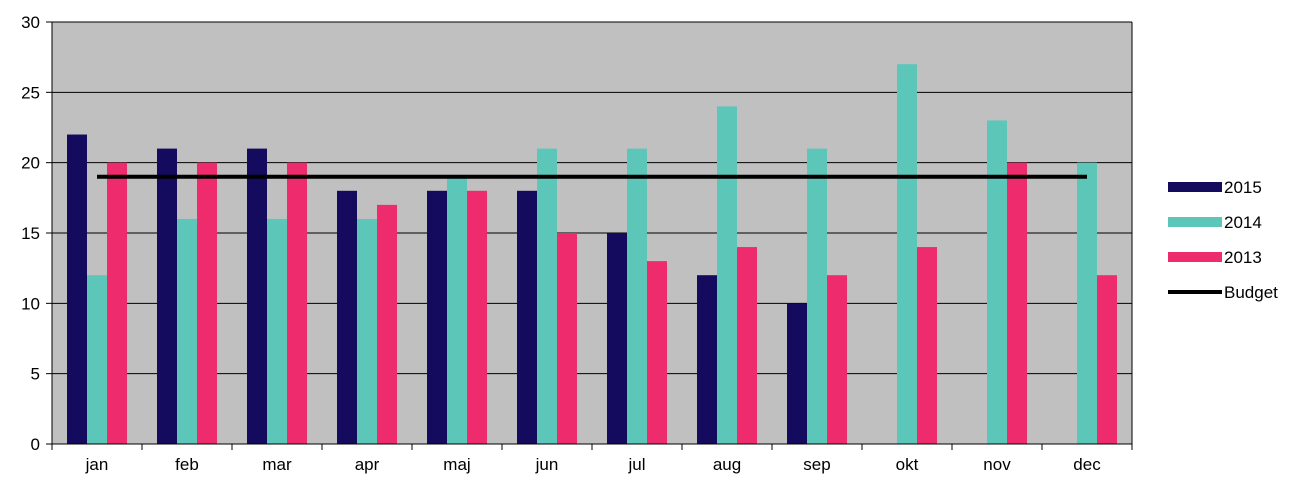 This screenshot has width=1299, height=481. What do you see at coordinates (1107, 359) in the screenshot?
I see `bar-2013-dec` at bounding box center [1107, 359].